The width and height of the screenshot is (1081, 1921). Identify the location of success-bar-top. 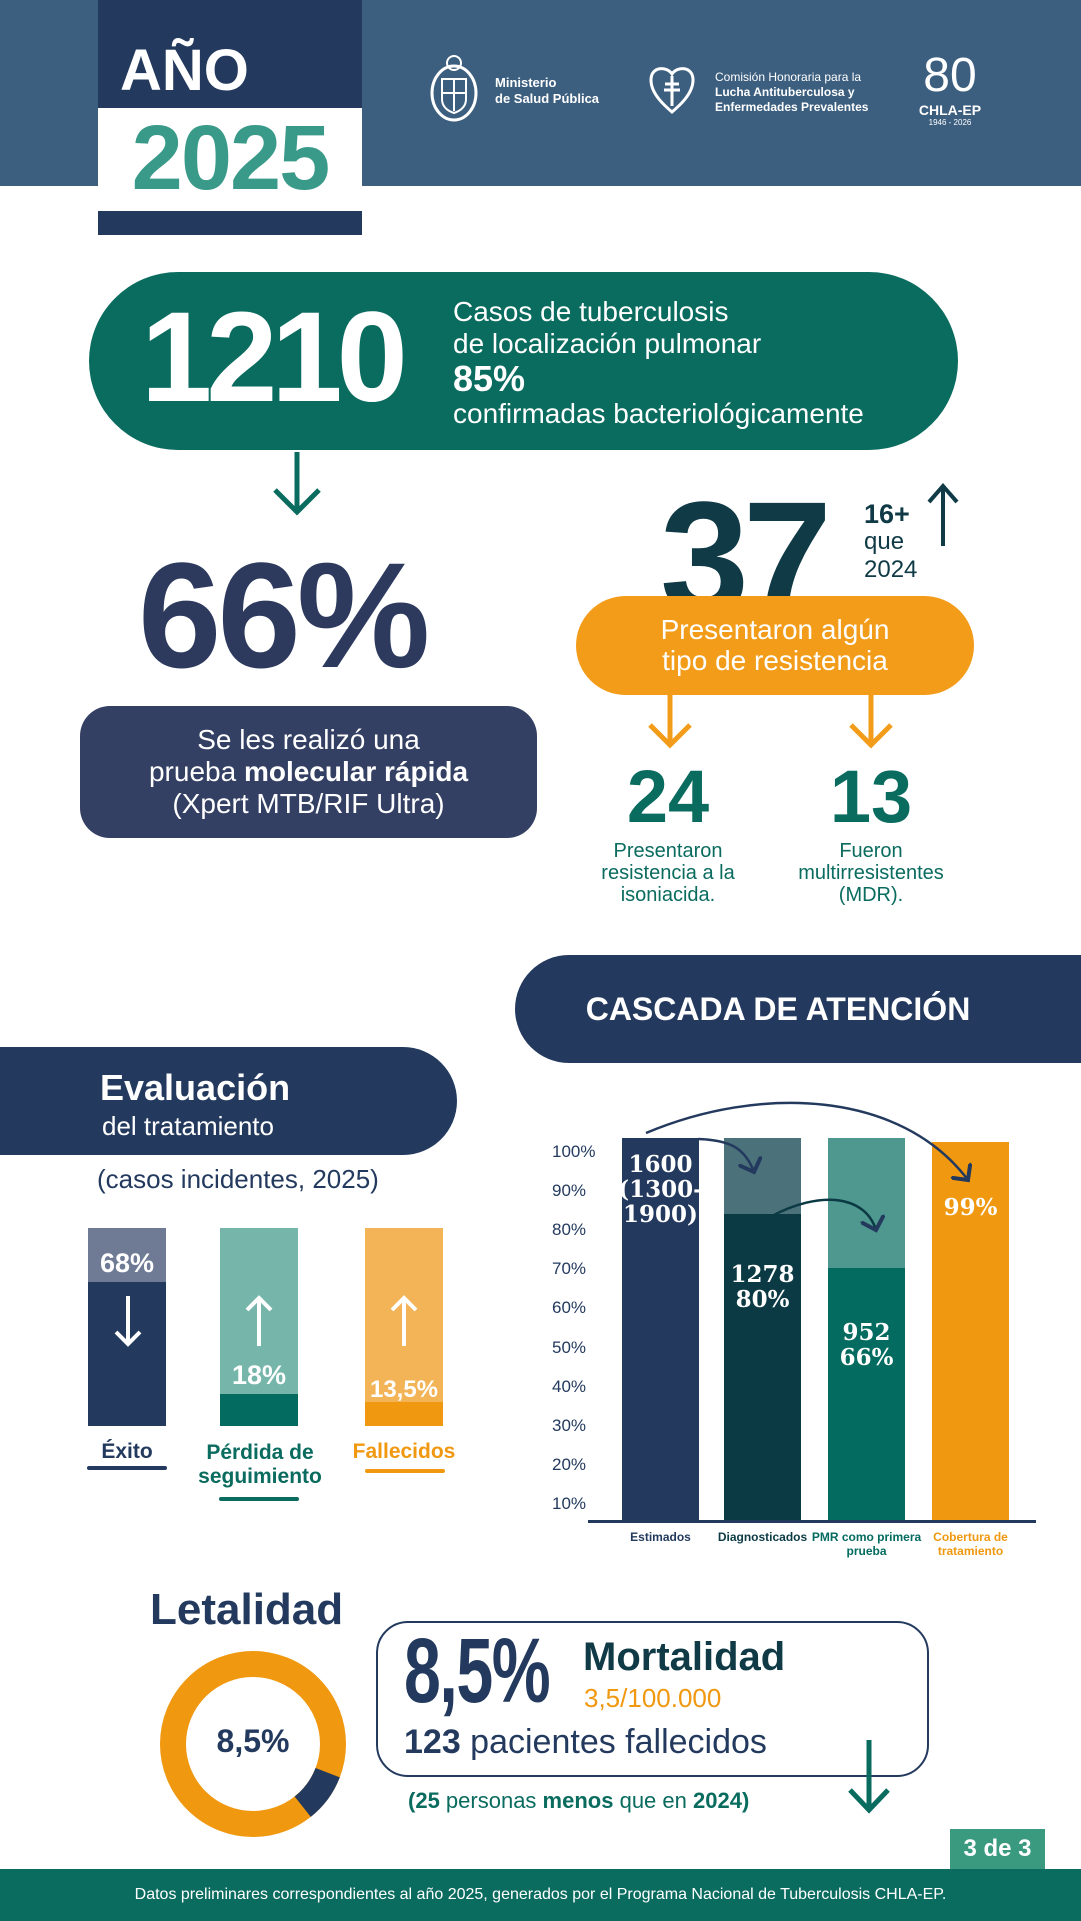
(127, 1255).